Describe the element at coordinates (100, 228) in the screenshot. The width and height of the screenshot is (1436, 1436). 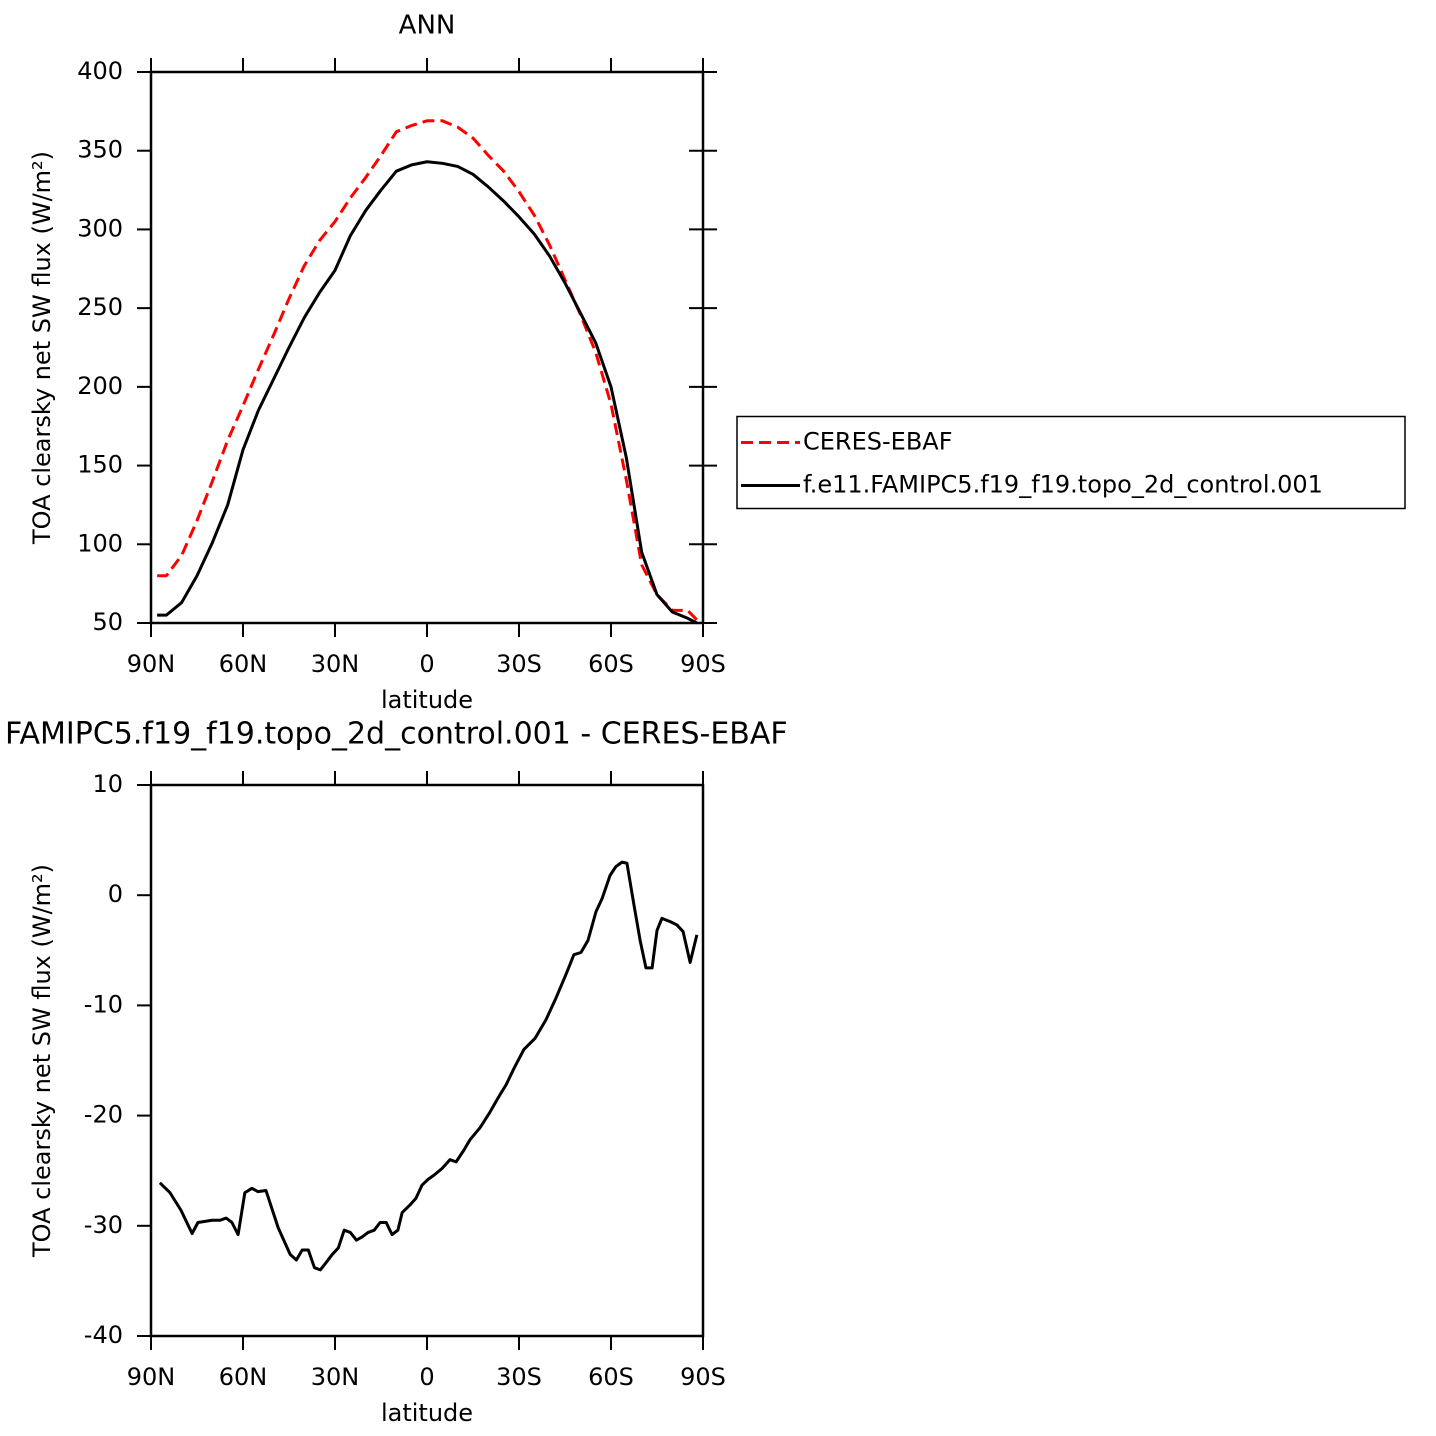
I see `y-tick-label: 300` at that location.